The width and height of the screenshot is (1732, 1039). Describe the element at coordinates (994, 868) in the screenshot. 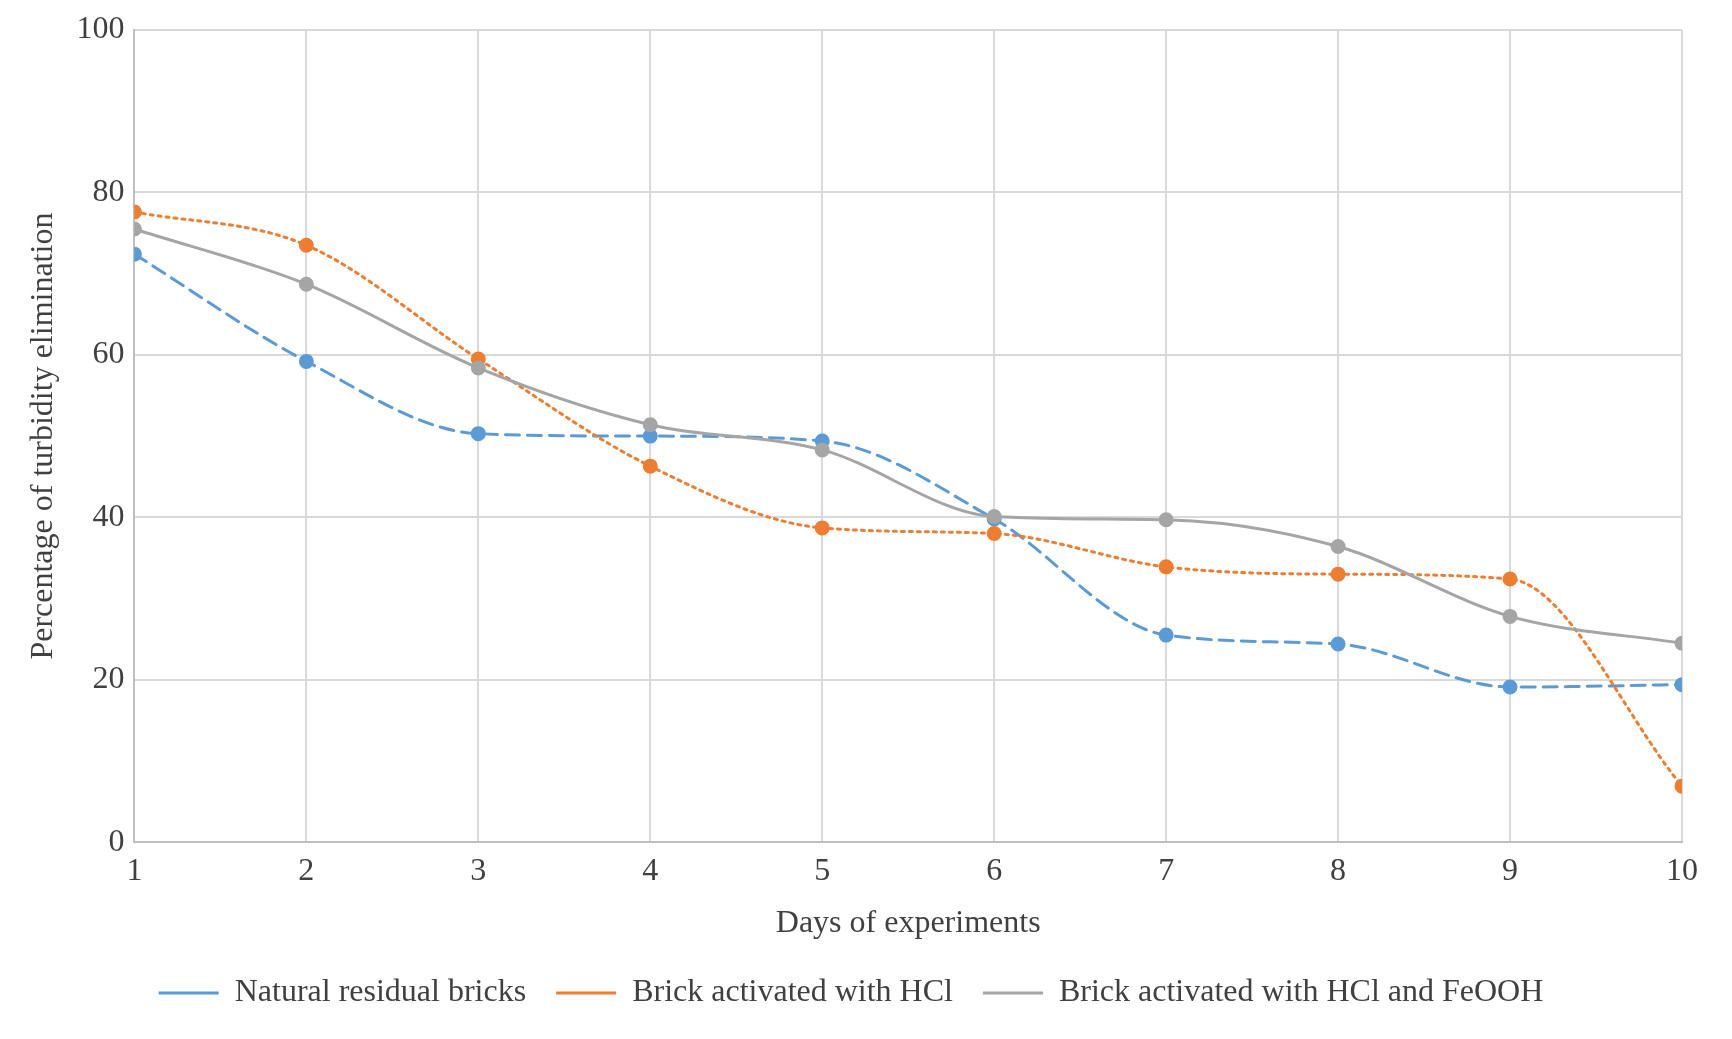

I see `x-tick-label: 6` at that location.